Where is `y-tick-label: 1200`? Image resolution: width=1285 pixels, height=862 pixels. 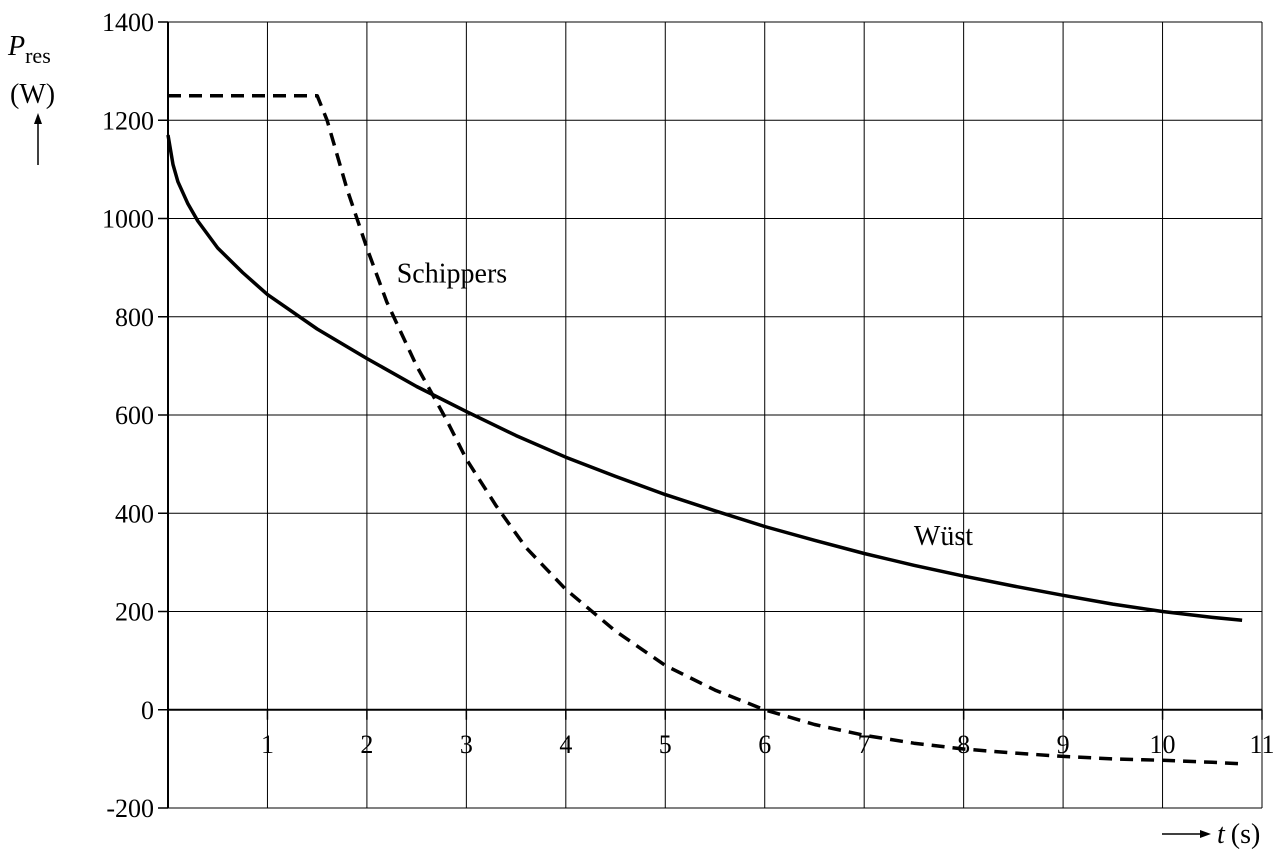 y-tick-label: 1200 is located at coordinates (128, 120).